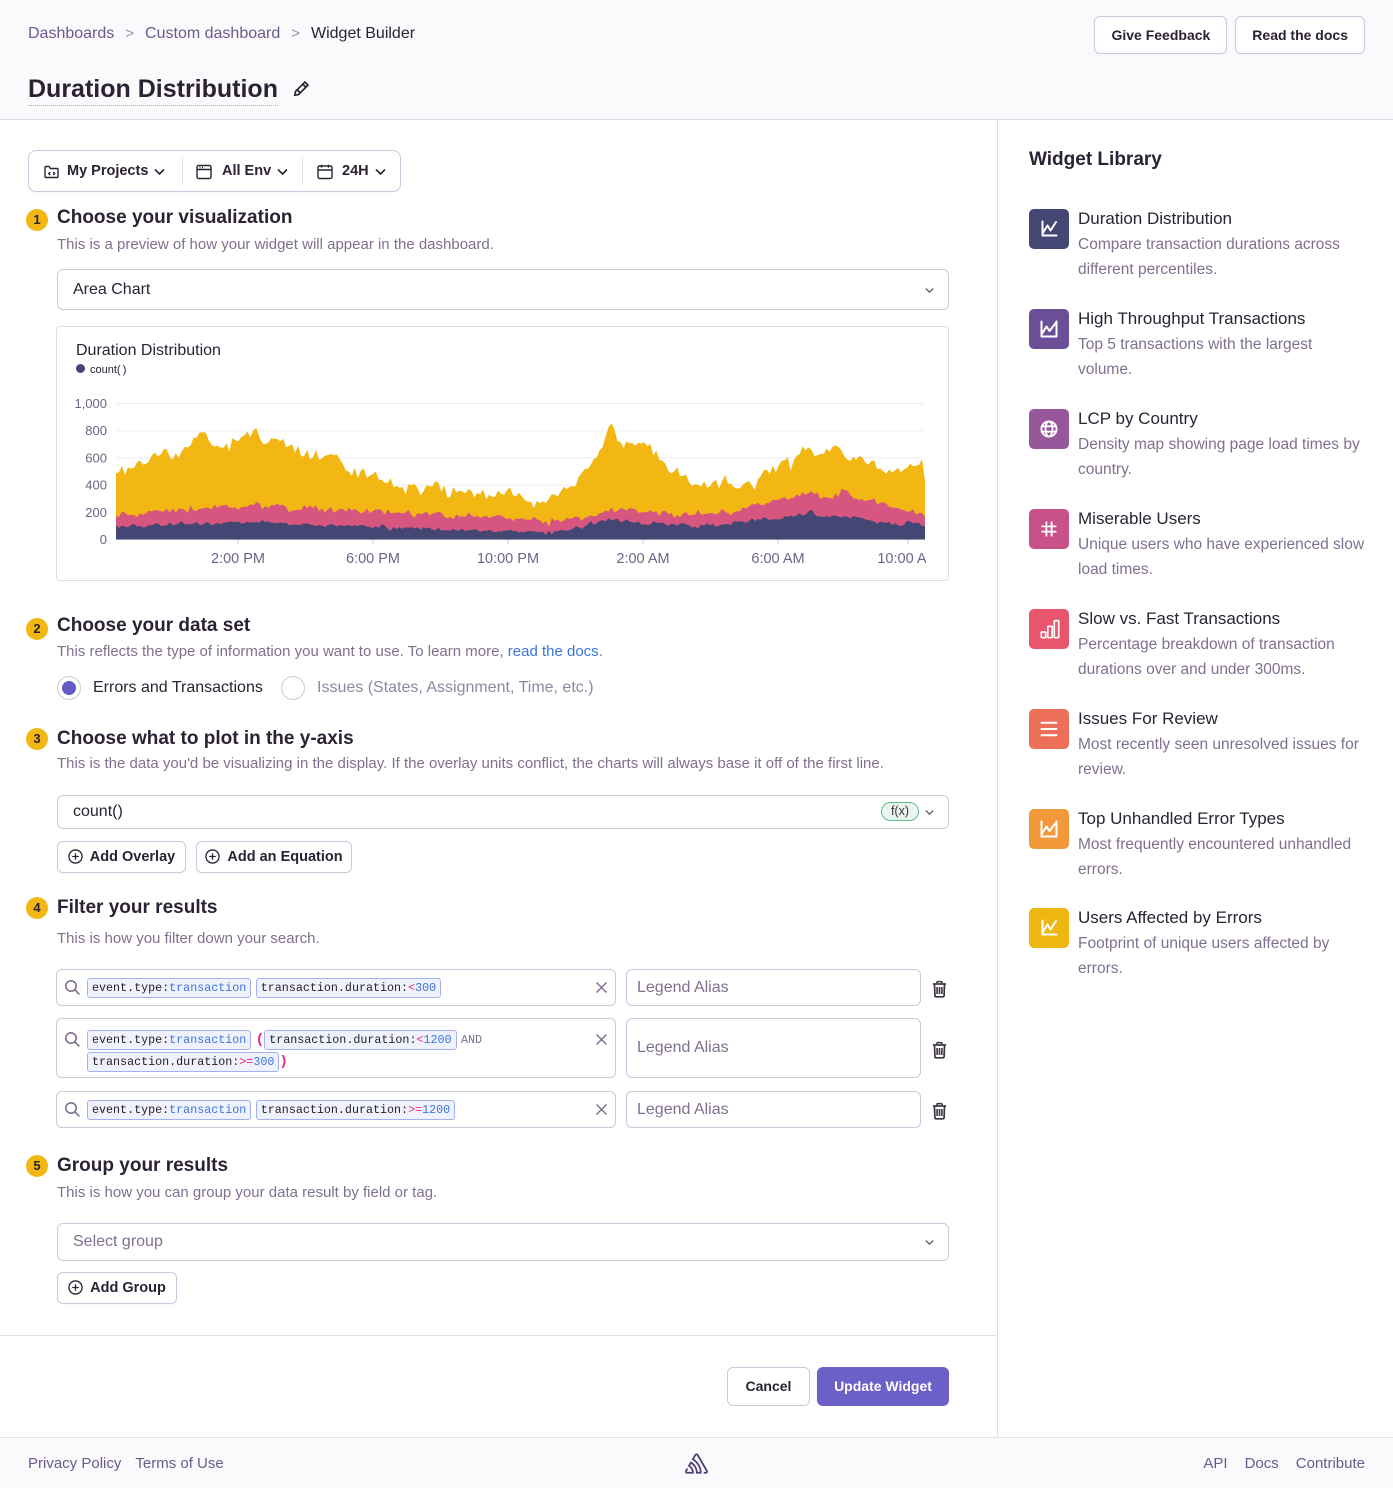 The width and height of the screenshot is (1393, 1488). I want to click on svg-text: 10:00 AM, so click(901, 559).